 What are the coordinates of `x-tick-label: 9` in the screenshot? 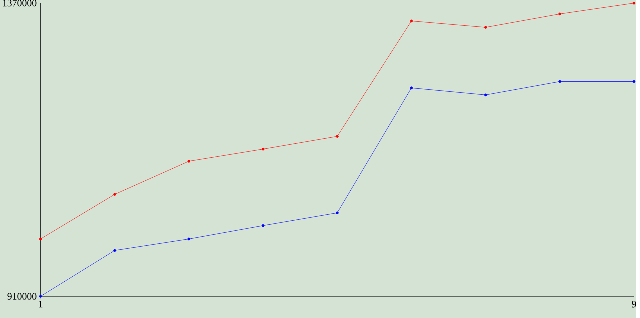 It's located at (634, 304).